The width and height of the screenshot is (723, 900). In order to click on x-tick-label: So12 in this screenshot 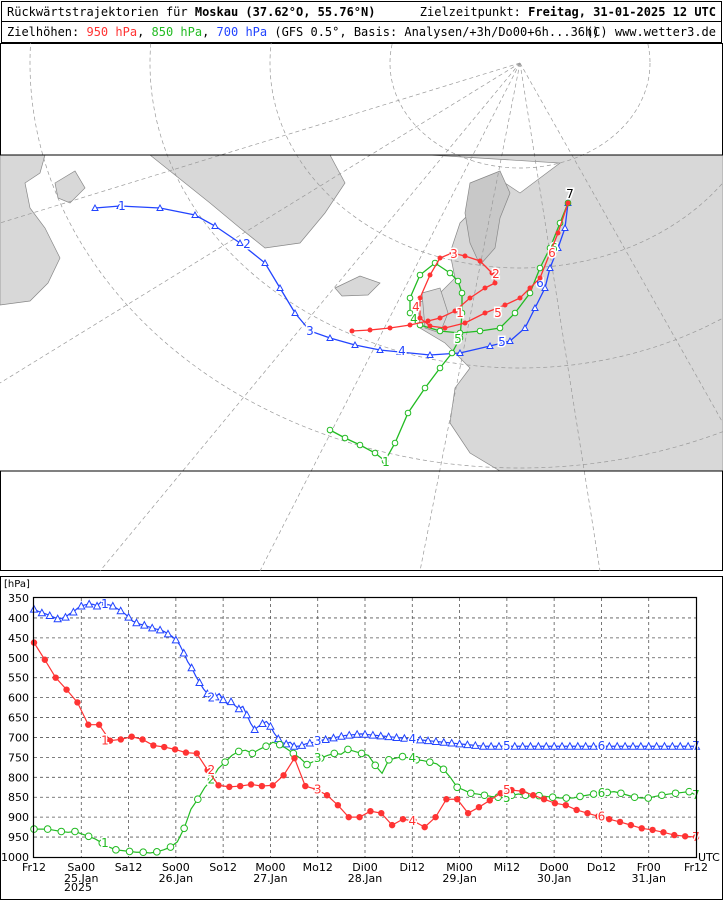, I will do `click(223, 867)`.